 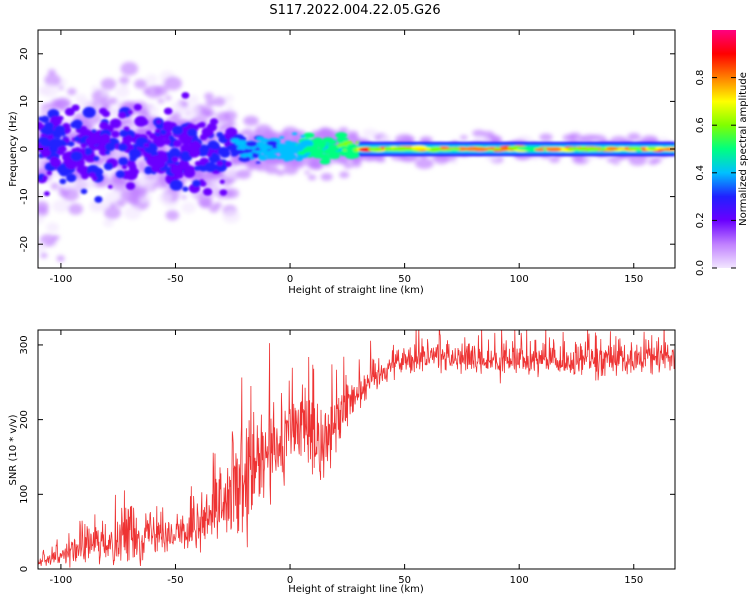 What do you see at coordinates (354, 10) in the screenshot?
I see `figure-title: S117.2022.004.22.05.G26` at bounding box center [354, 10].